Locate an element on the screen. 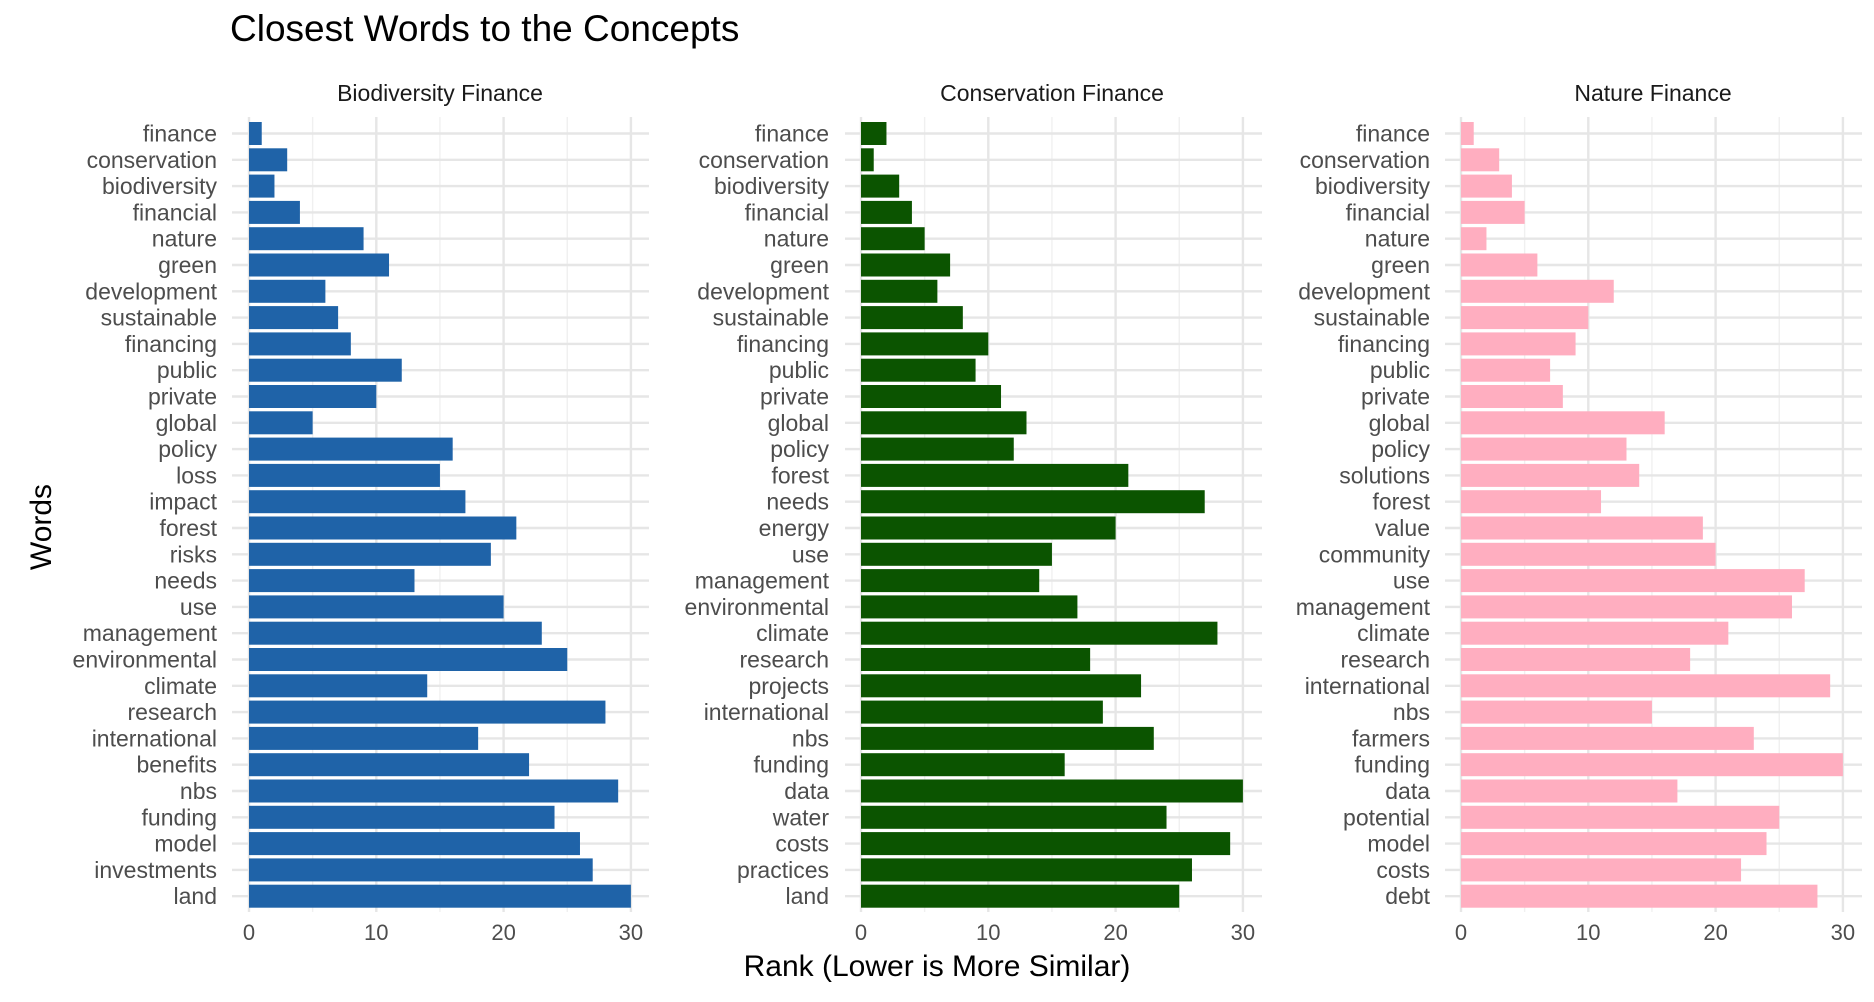  word-label: needs is located at coordinates (797, 502).